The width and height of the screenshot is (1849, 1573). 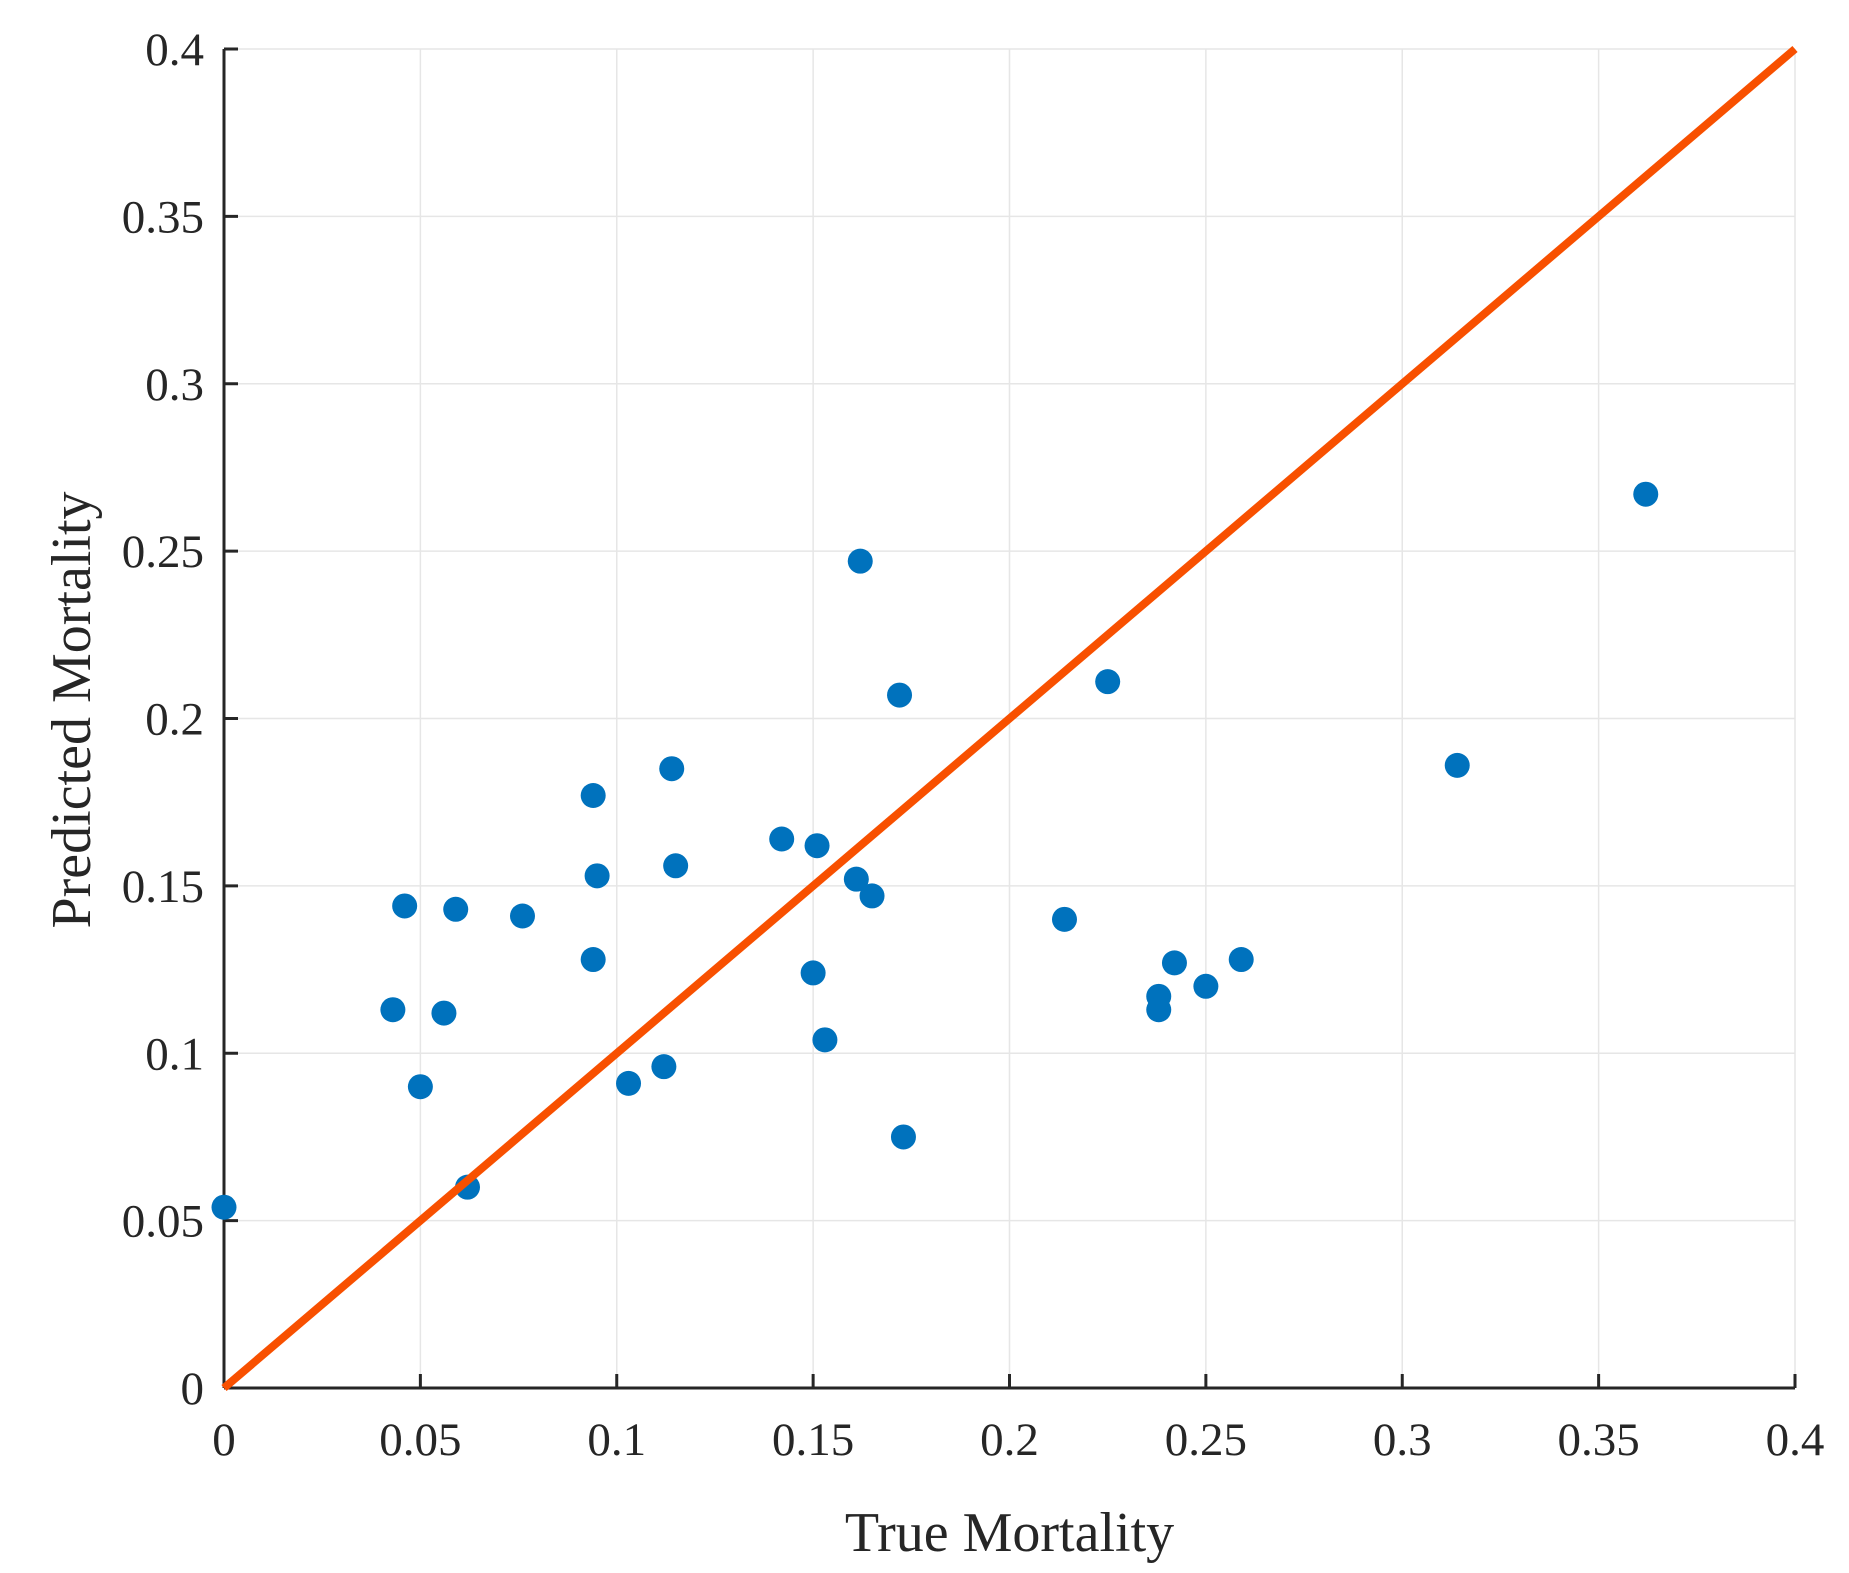 What do you see at coordinates (616, 1440) in the screenshot?
I see `x-tick-label: 0.1` at bounding box center [616, 1440].